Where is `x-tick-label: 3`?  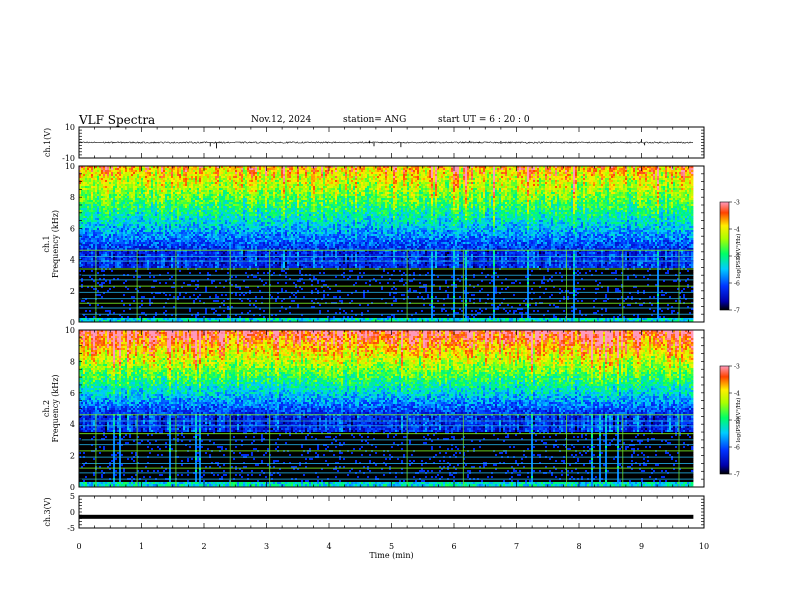
x-tick-label: 3 is located at coordinates (266, 546).